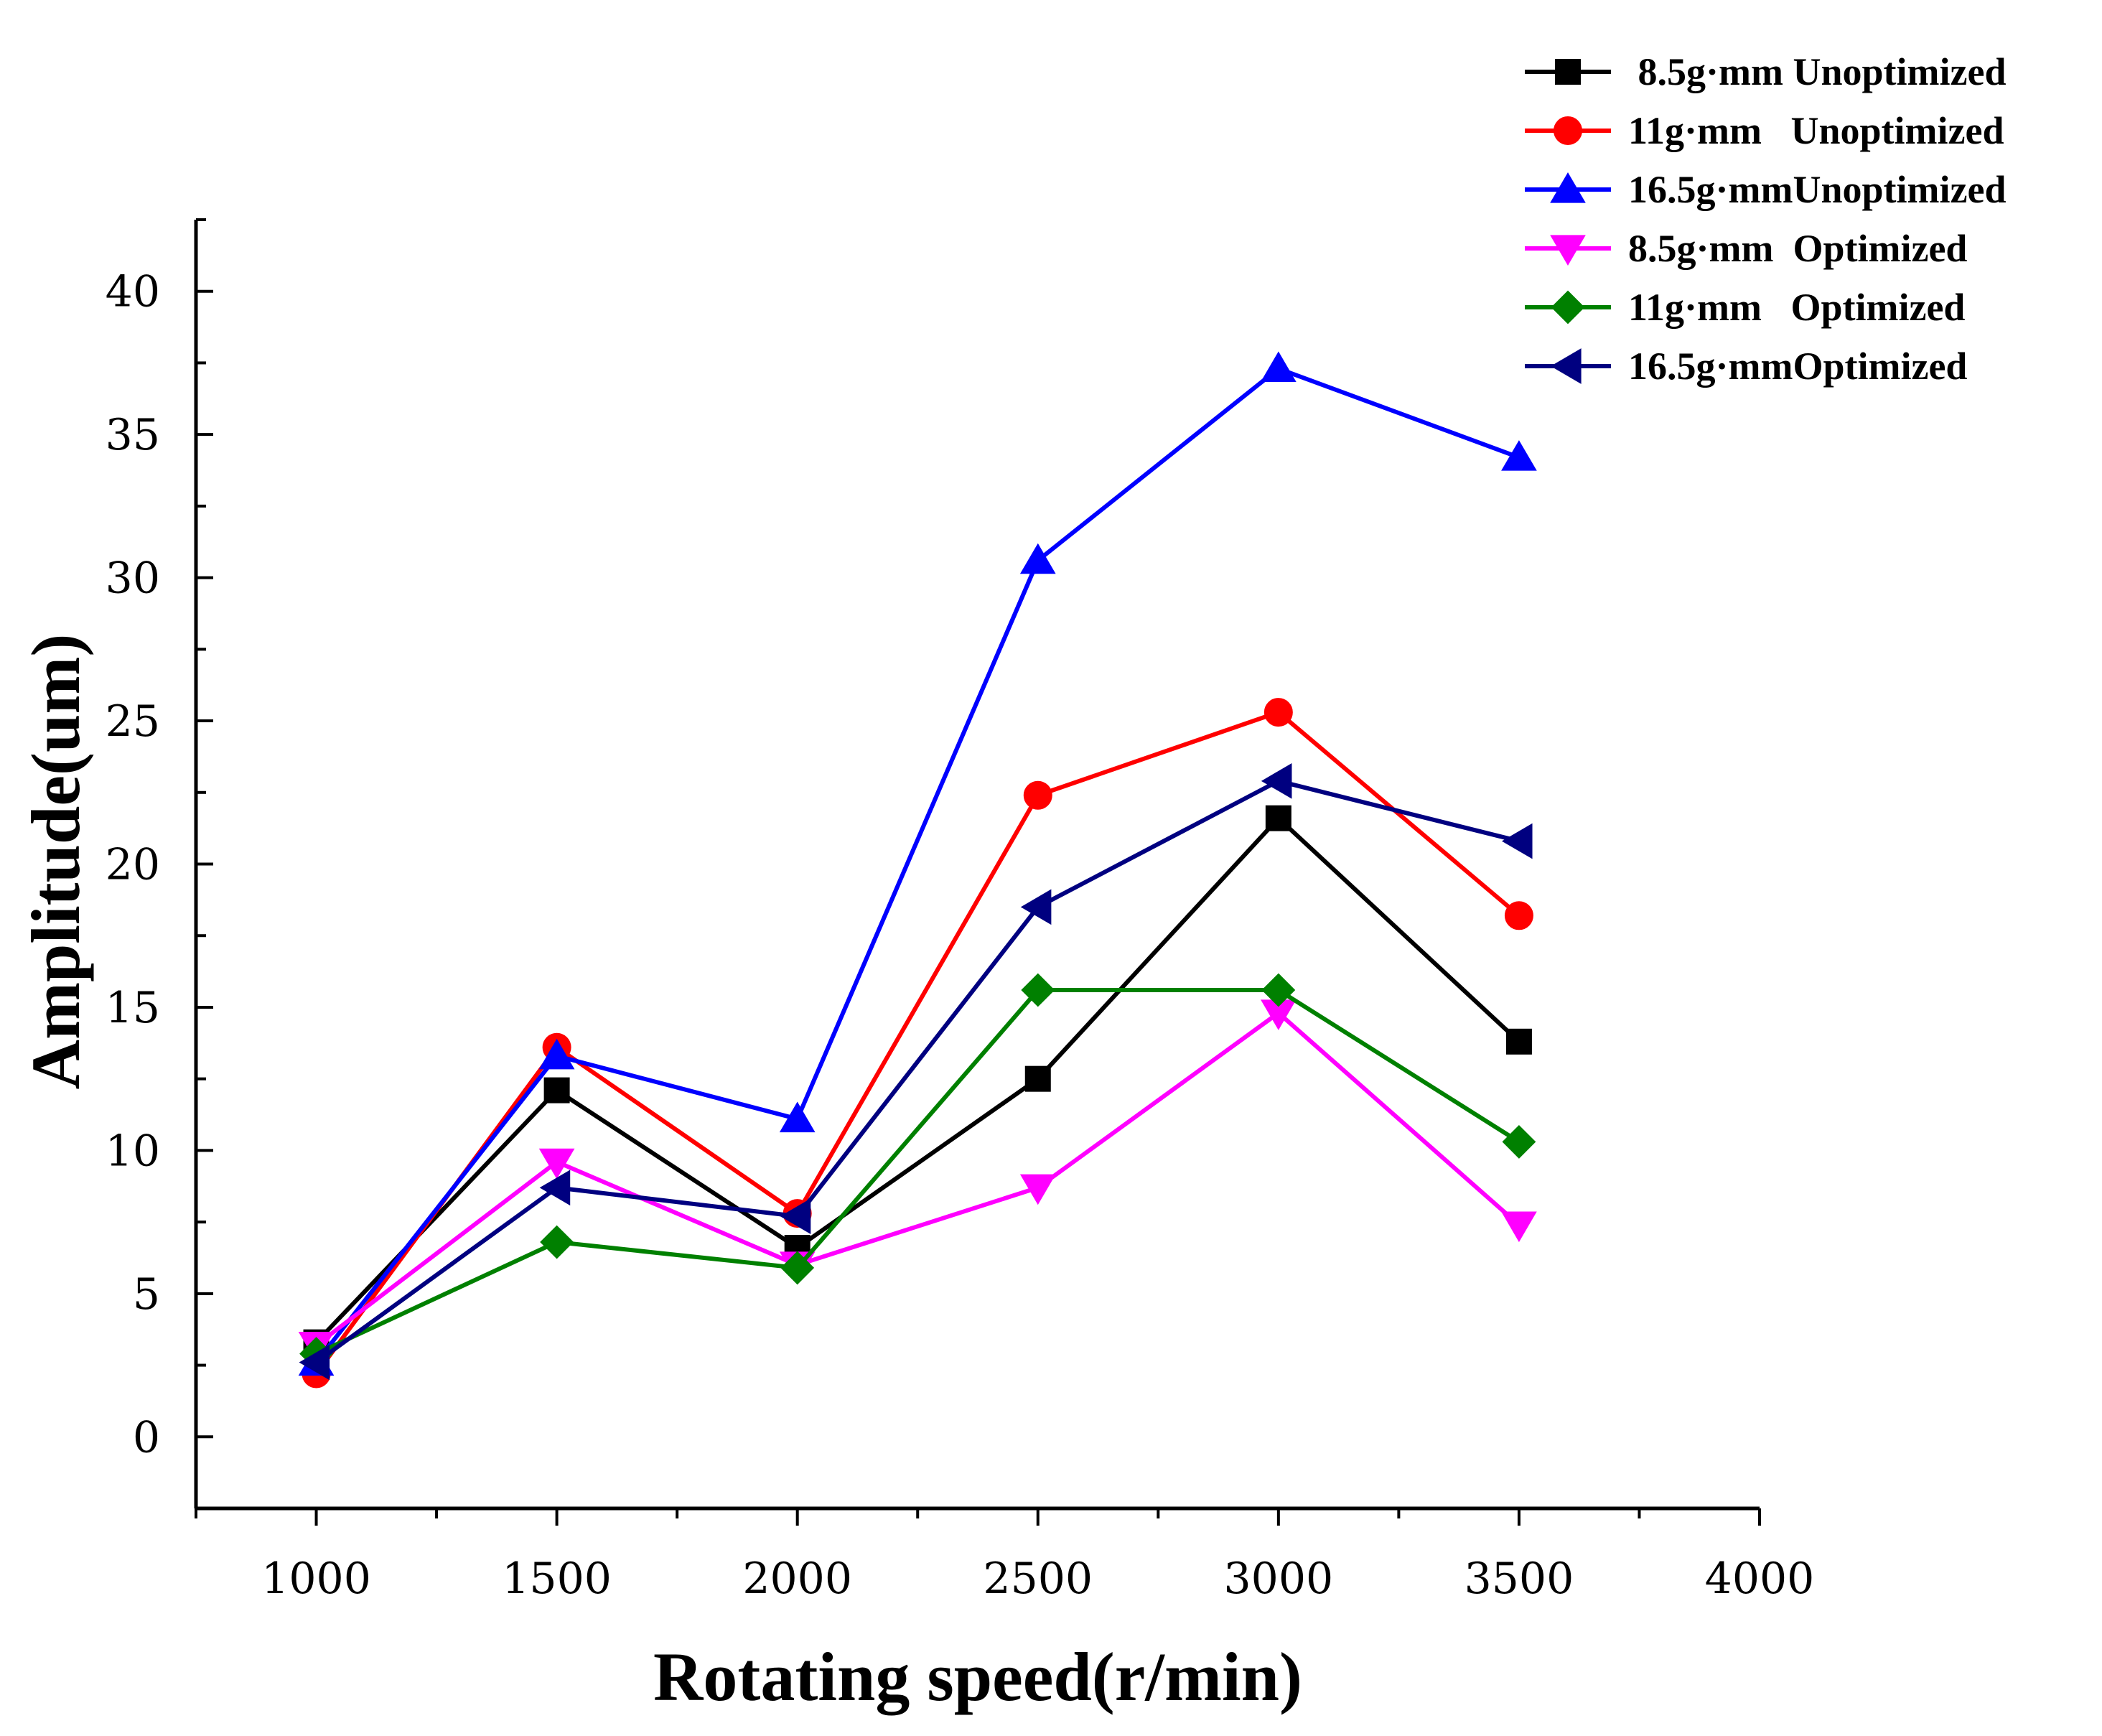 The height and width of the screenshot is (1736, 2102). What do you see at coordinates (557, 1579) in the screenshot?
I see `x-tick-label: 1500` at bounding box center [557, 1579].